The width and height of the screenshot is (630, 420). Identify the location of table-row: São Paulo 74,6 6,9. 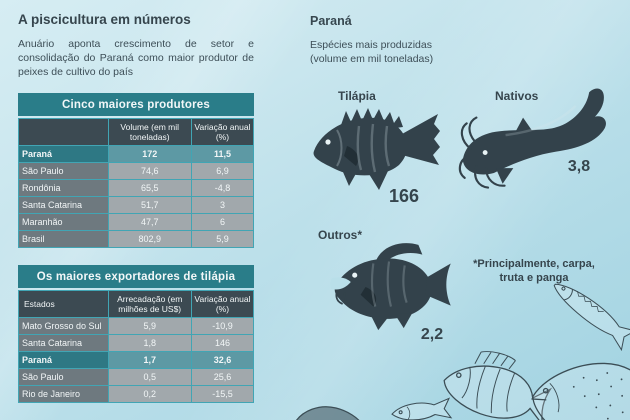
(136, 170).